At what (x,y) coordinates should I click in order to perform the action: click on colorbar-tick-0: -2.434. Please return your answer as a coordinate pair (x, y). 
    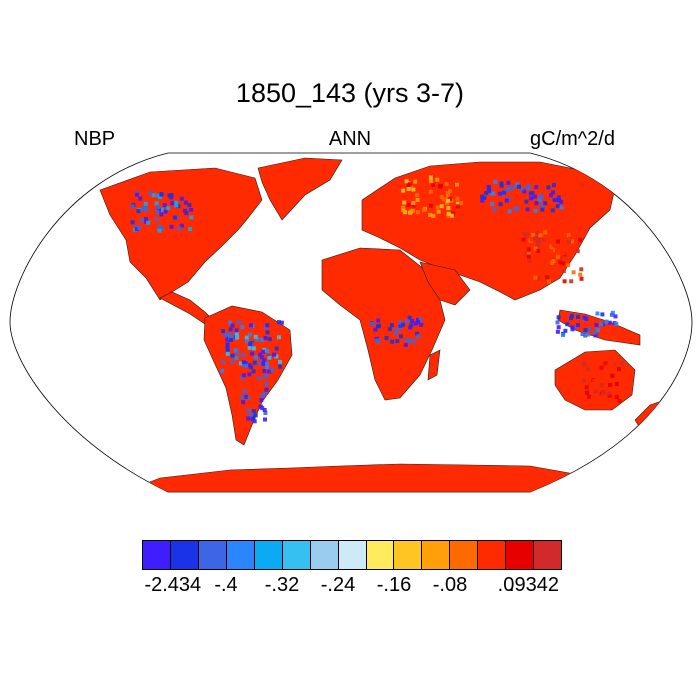
    Looking at the image, I should click on (173, 585).